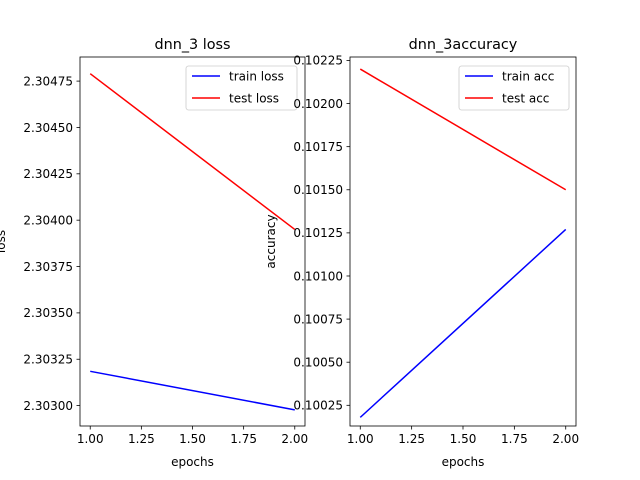  I want to click on chart-title: dnn_3 loss, so click(192, 45).